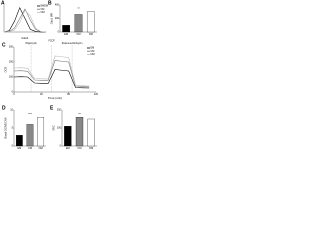 Image resolution: width=320 pixels, height=240 pixels. I want to click on y-tick-label: 10, so click(11, 110).